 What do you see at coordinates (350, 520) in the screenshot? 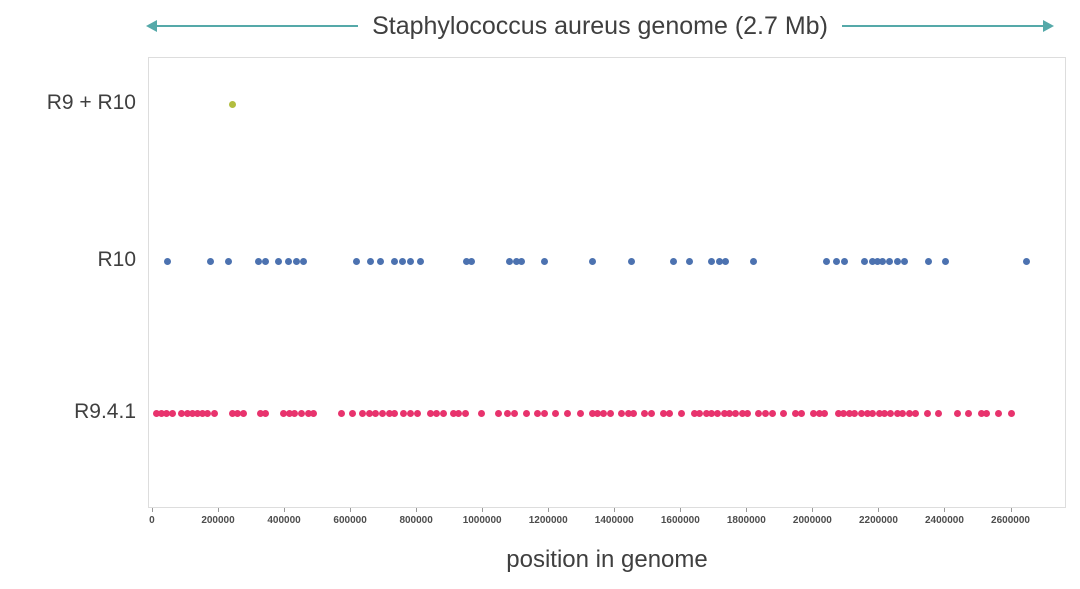
I see `x-tick-label: 600000` at bounding box center [350, 520].